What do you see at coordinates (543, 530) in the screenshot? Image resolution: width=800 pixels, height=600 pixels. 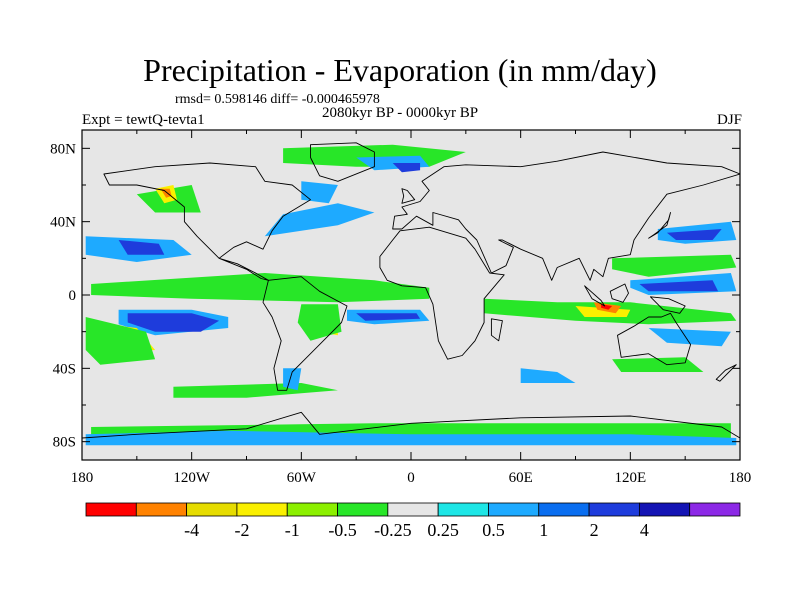 I see `colorbar-label: 1` at bounding box center [543, 530].